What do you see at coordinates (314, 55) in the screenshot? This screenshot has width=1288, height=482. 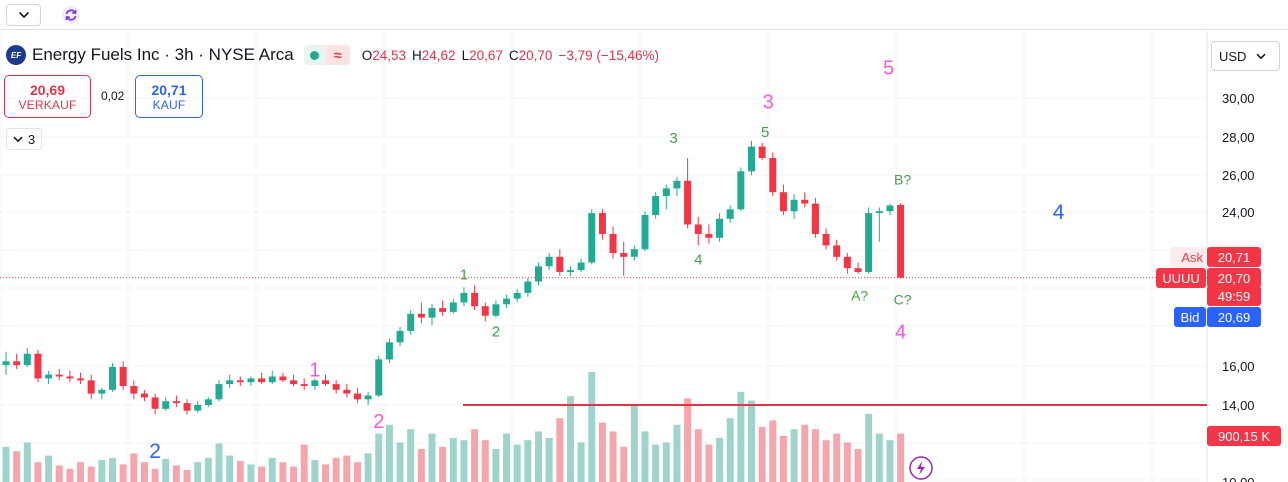 I see `market-open-indicator` at bounding box center [314, 55].